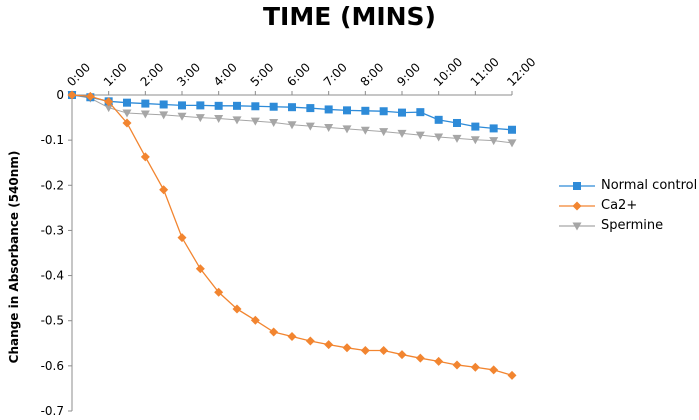 The image size is (699, 420). Describe the element at coordinates (52, 321) in the screenshot. I see `y-tick-label: -0.5` at that location.